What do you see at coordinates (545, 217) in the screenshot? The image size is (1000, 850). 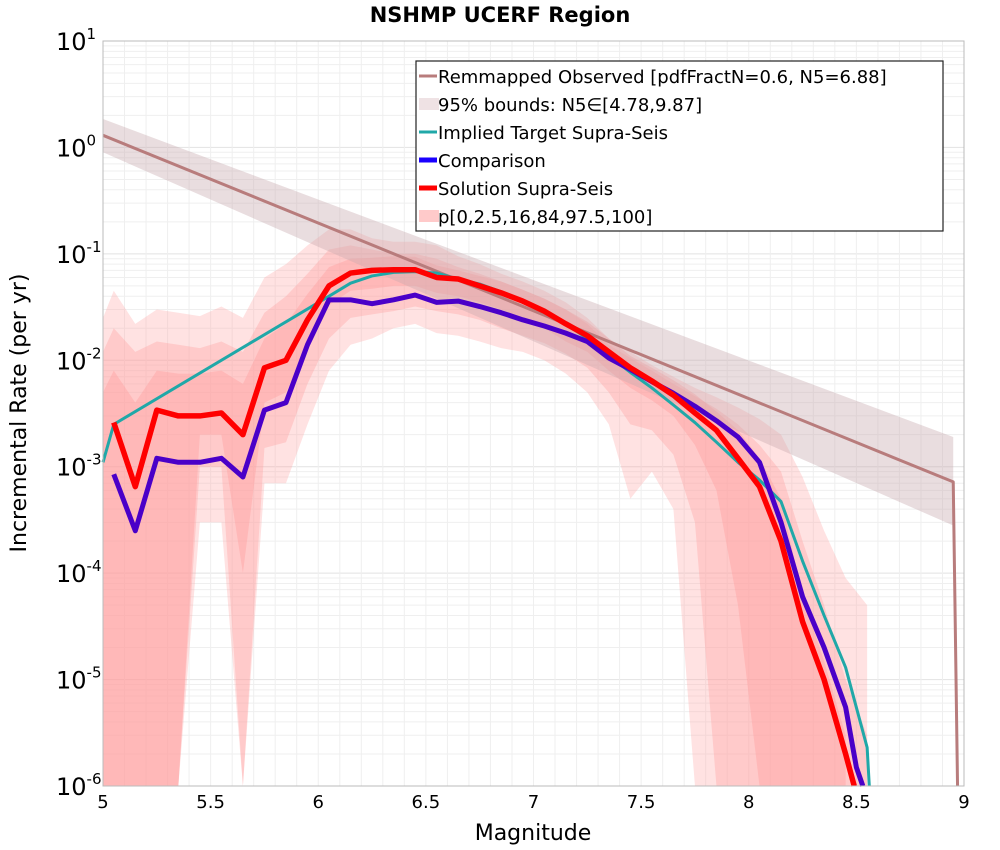 I see `legend-label: p[0,2.5,16,84,97.5,100]` at bounding box center [545, 217].